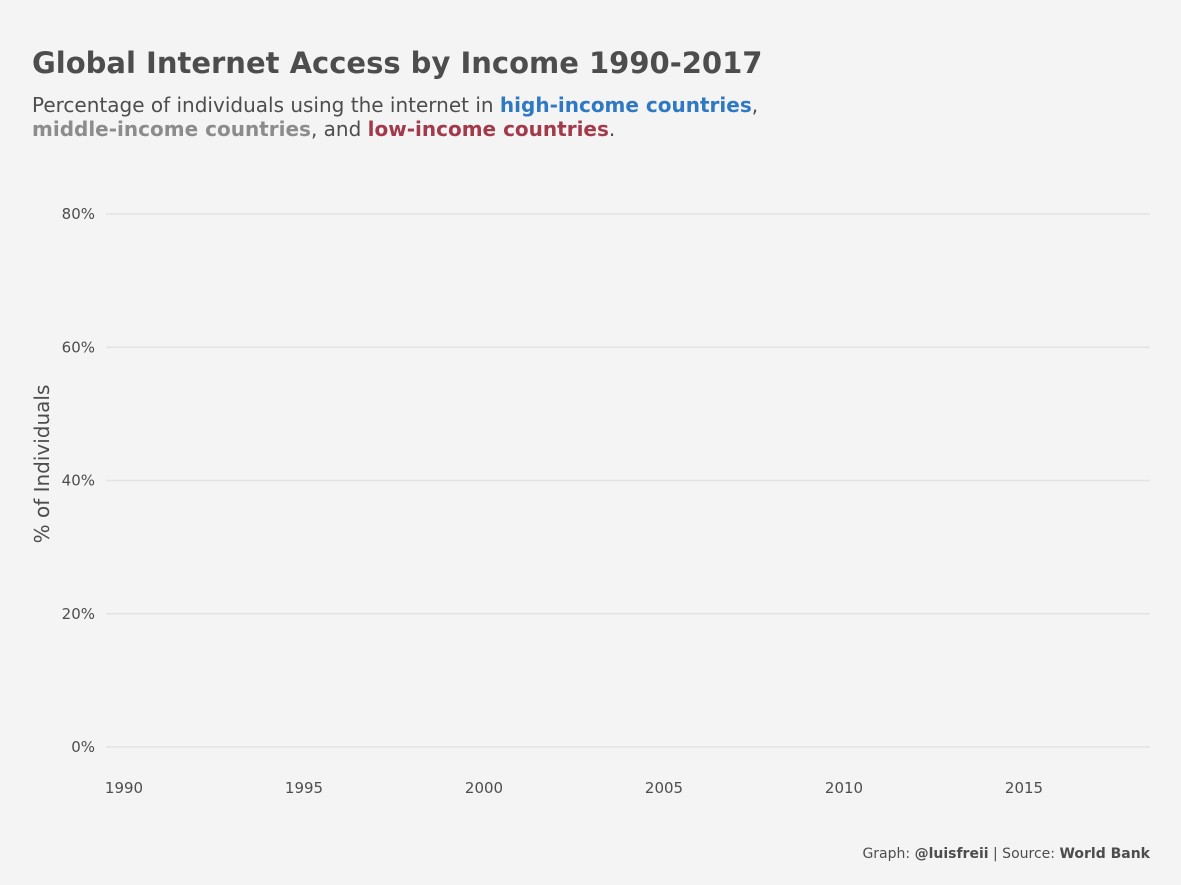 This screenshot has height=885, width=1181. Describe the element at coordinates (42, 464) in the screenshot. I see `y-axis-label: % of Individuals` at that location.